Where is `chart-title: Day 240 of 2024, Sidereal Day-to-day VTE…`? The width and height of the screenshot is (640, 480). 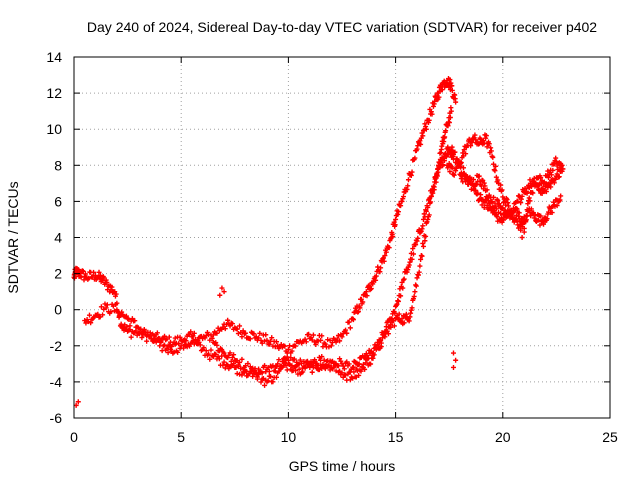
chart-title: Day 240 of 2024, Sidereal Day-to-day VTE… is located at coordinates (342, 27).